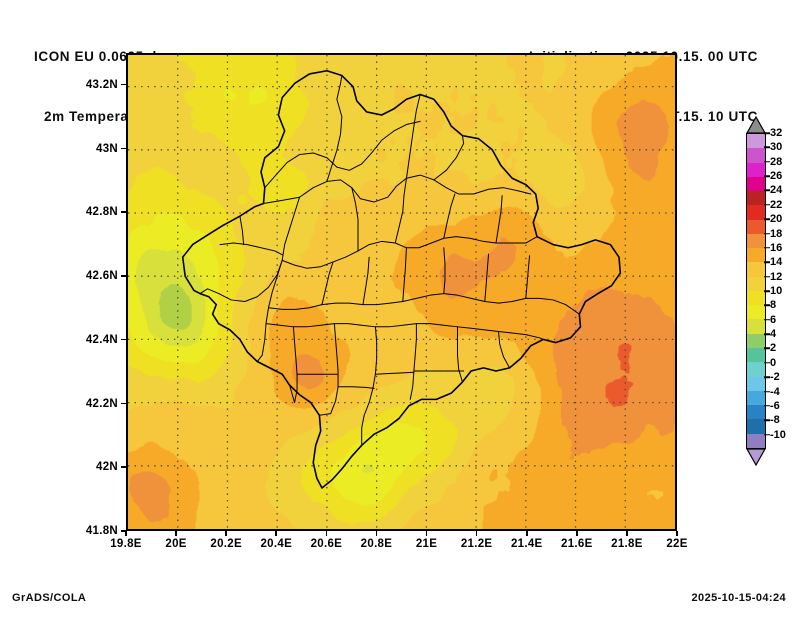  I want to click on x-axis-tick-label: 21.2E, so click(476, 544).